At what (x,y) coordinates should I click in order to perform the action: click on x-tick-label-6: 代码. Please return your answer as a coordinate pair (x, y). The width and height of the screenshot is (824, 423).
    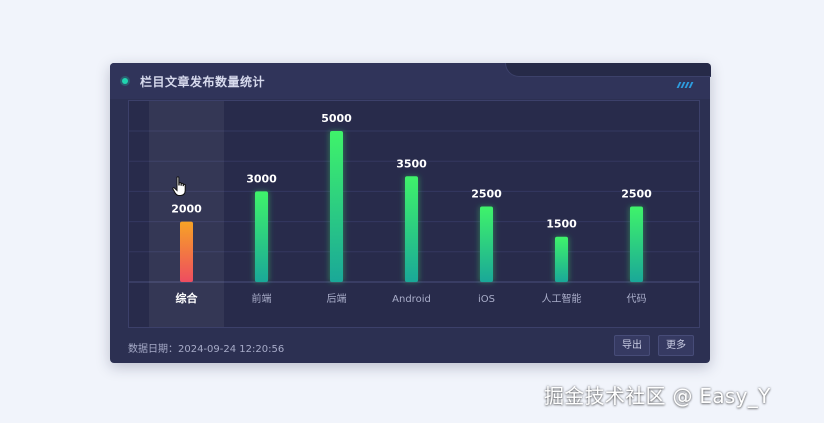
    Looking at the image, I should click on (637, 299).